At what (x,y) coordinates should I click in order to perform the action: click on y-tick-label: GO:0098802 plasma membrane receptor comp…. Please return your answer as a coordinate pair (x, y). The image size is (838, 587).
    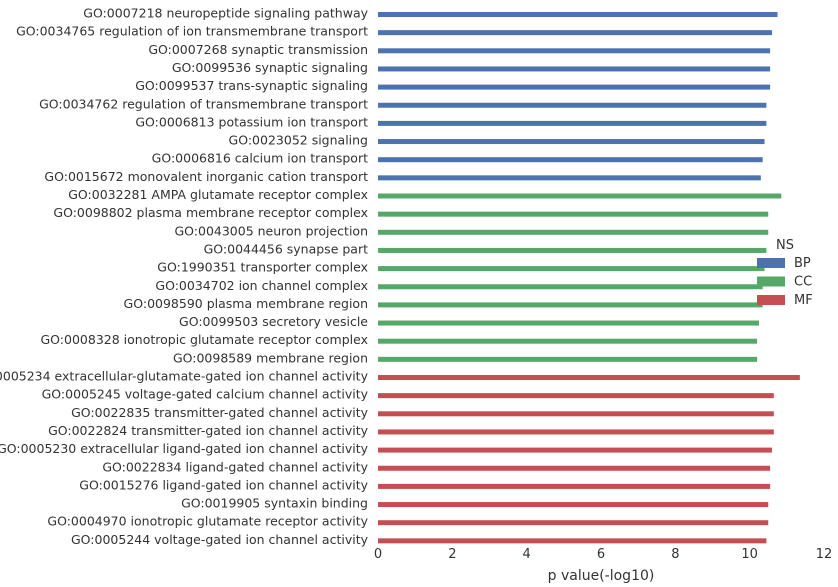
    Looking at the image, I should click on (210, 212).